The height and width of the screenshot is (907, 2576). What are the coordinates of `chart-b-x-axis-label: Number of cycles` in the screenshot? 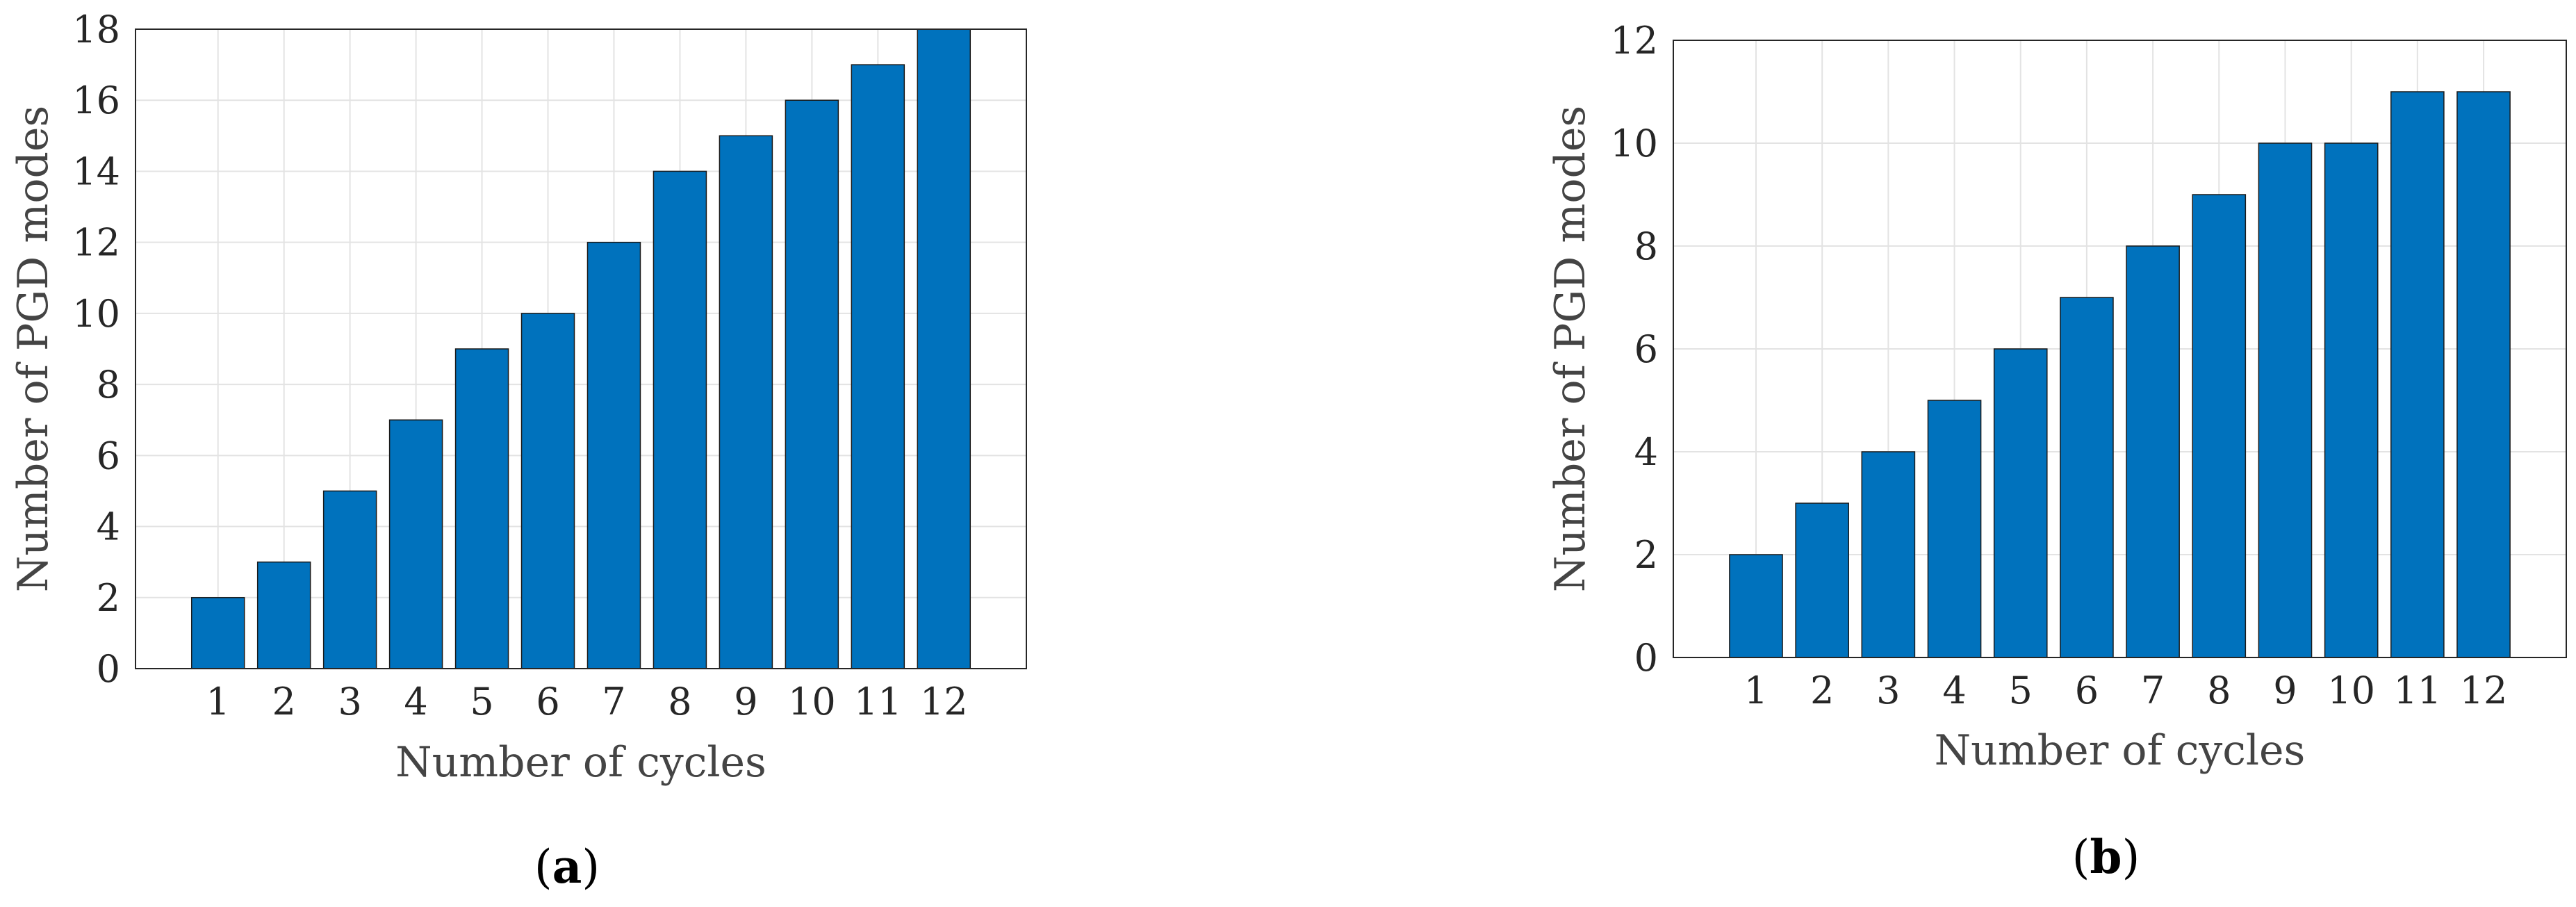 It's located at (2120, 750).